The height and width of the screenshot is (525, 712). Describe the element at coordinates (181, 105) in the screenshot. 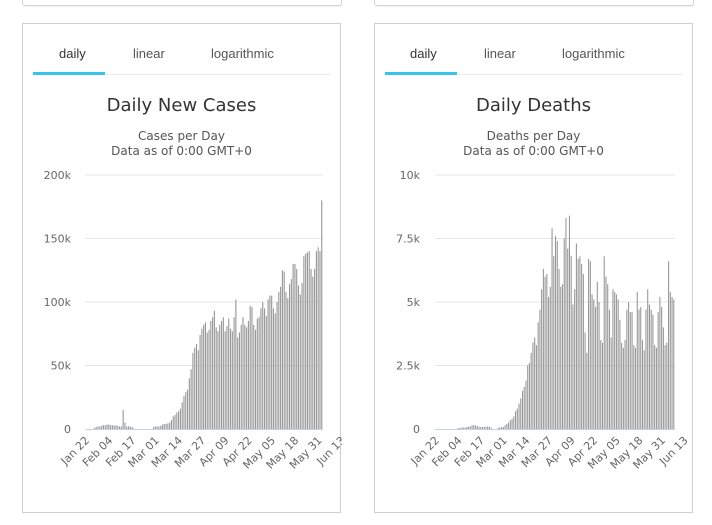

I see `chart-title: Daily New Cases` at that location.